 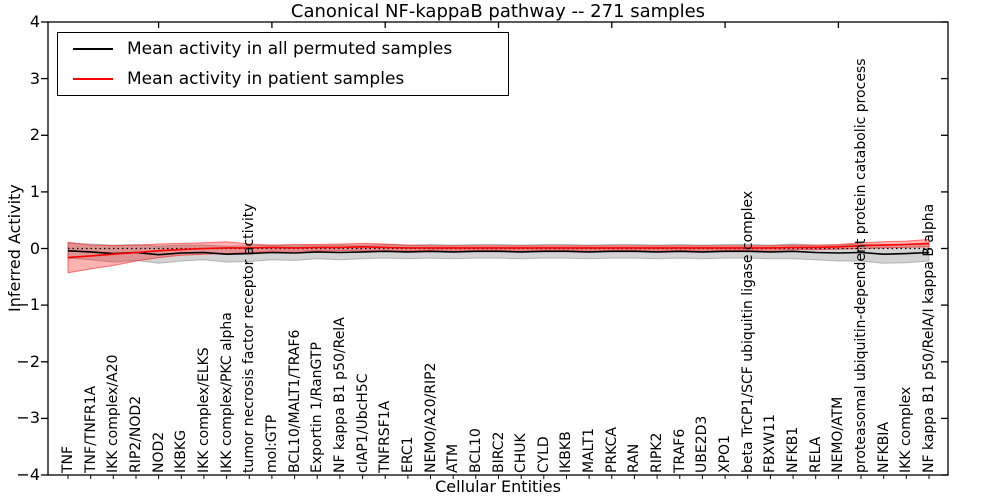 What do you see at coordinates (28, 305) in the screenshot?
I see `y-tick-label: −1` at bounding box center [28, 305].